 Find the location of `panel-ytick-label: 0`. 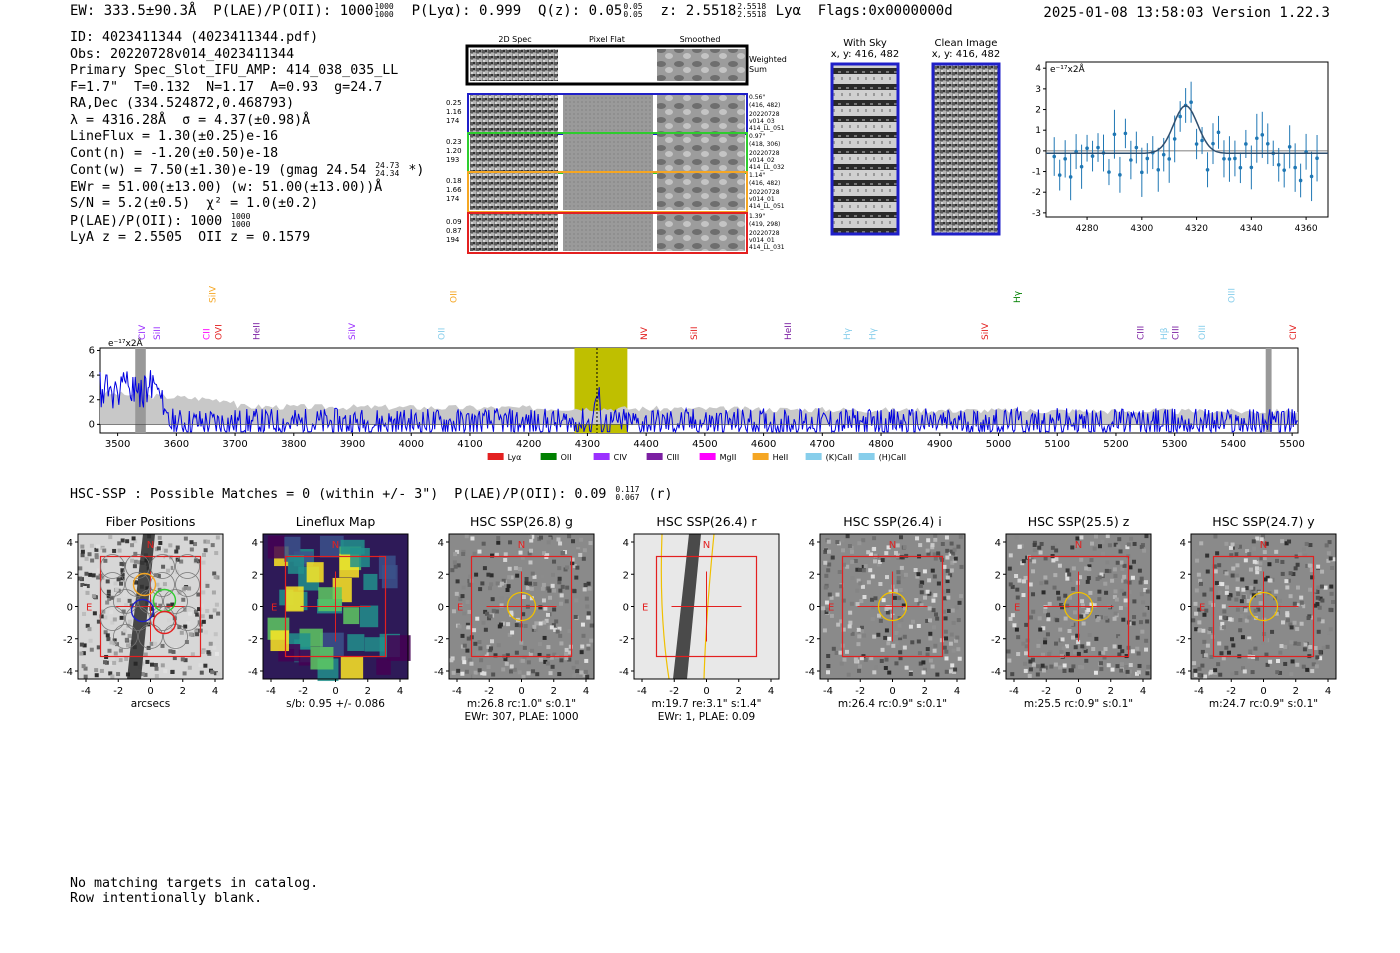

panel-ytick-label: 0 is located at coordinates (255, 608).